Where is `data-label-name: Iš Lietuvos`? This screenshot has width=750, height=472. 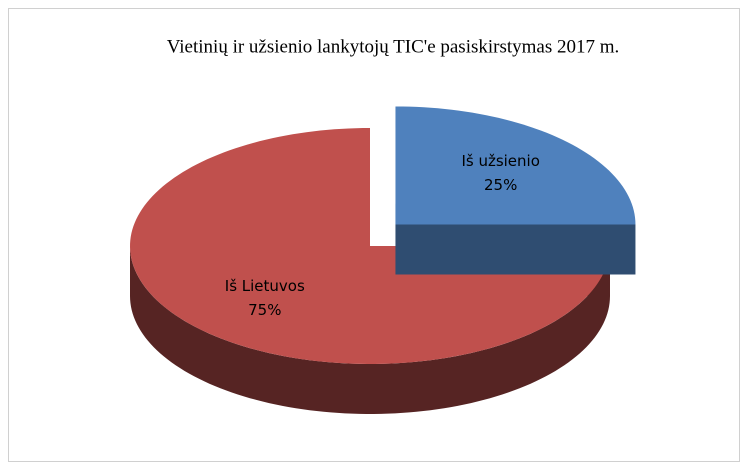
data-label-name: Iš Lietuvos is located at coordinates (265, 286).